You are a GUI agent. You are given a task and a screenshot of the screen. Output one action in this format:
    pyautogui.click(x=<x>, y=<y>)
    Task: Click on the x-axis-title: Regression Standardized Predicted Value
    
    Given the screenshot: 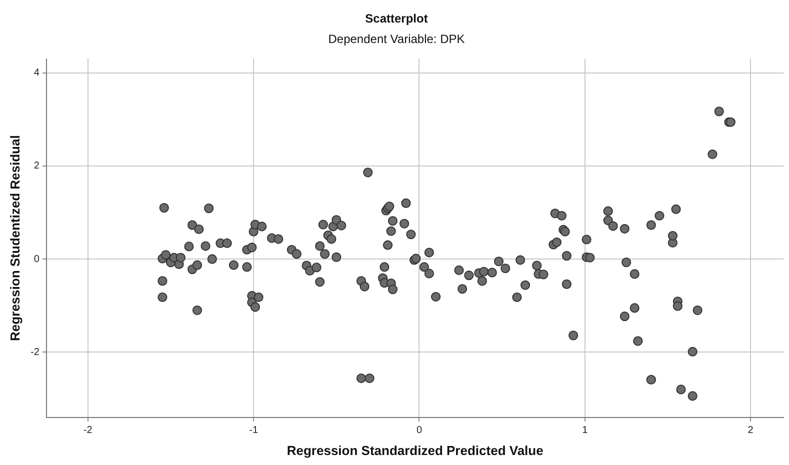 What is the action you would take?
    pyautogui.click(x=415, y=450)
    